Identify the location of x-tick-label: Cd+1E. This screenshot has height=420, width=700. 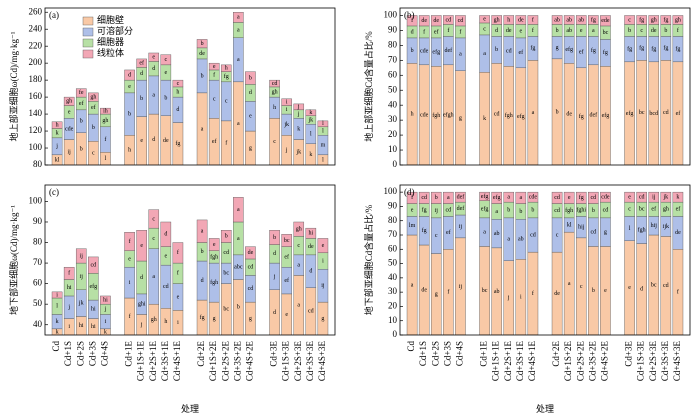
(129, 353).